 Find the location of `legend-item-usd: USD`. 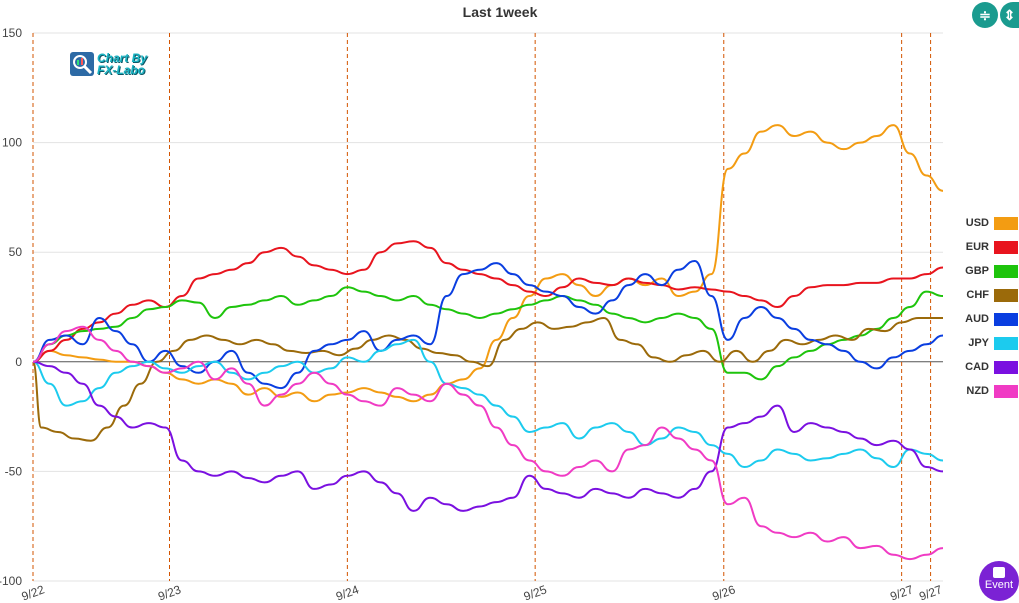

legend-item-usd: USD is located at coordinates (986, 223).